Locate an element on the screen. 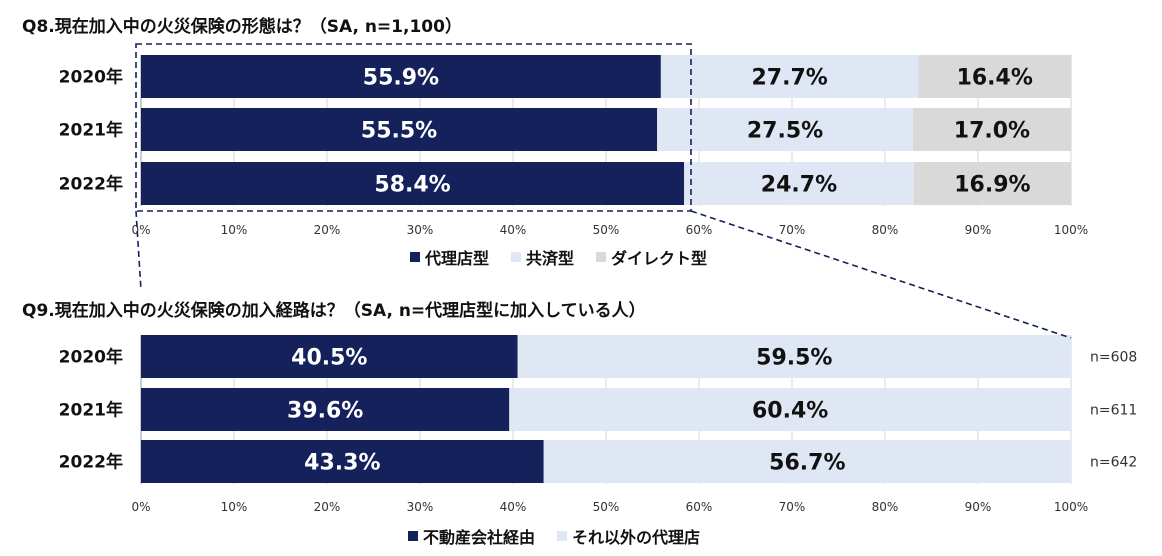 This screenshot has height=556, width=1162. legend-item: 不動産会社経由 is located at coordinates (471, 536).